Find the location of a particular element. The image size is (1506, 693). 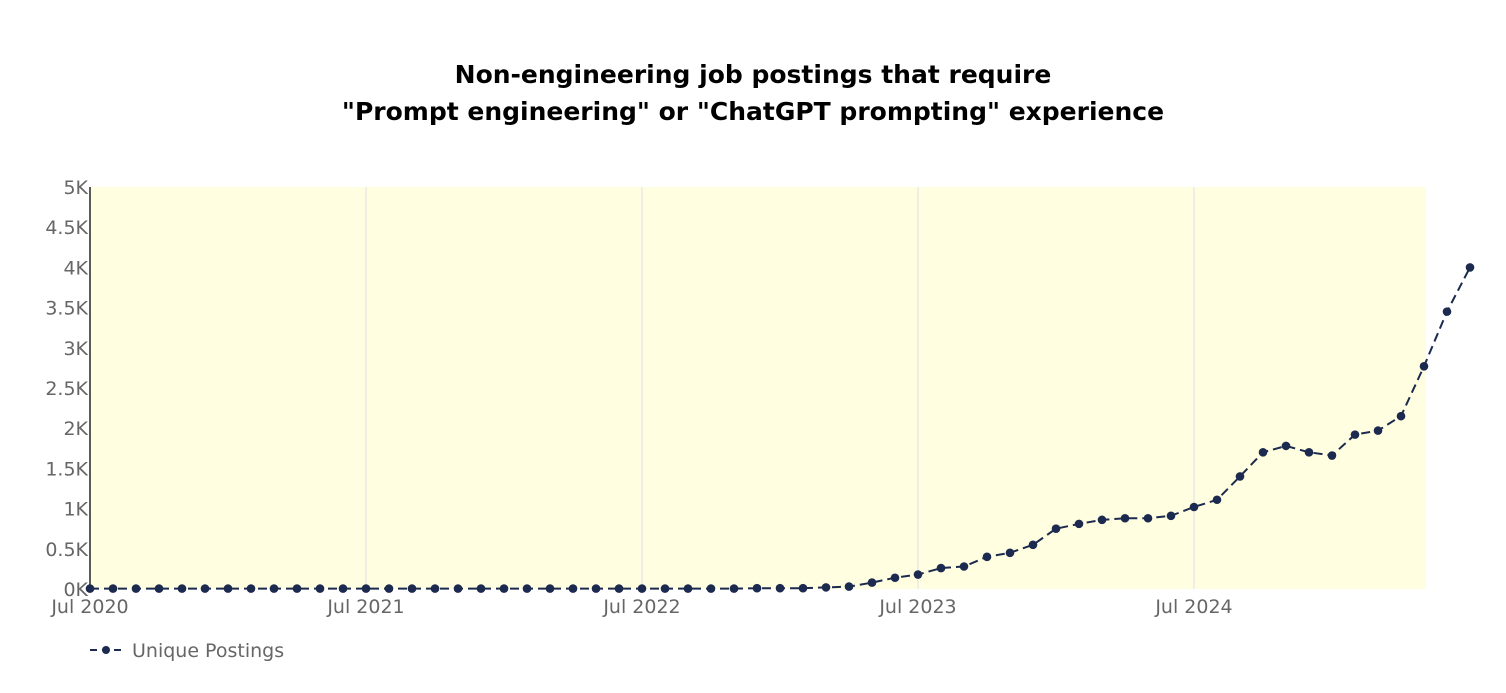

x-axis-ticks: Jul 2020 Jul 2021 Jul 2022 Jul 2023 Jul 2024 is located at coordinates (641, 607).